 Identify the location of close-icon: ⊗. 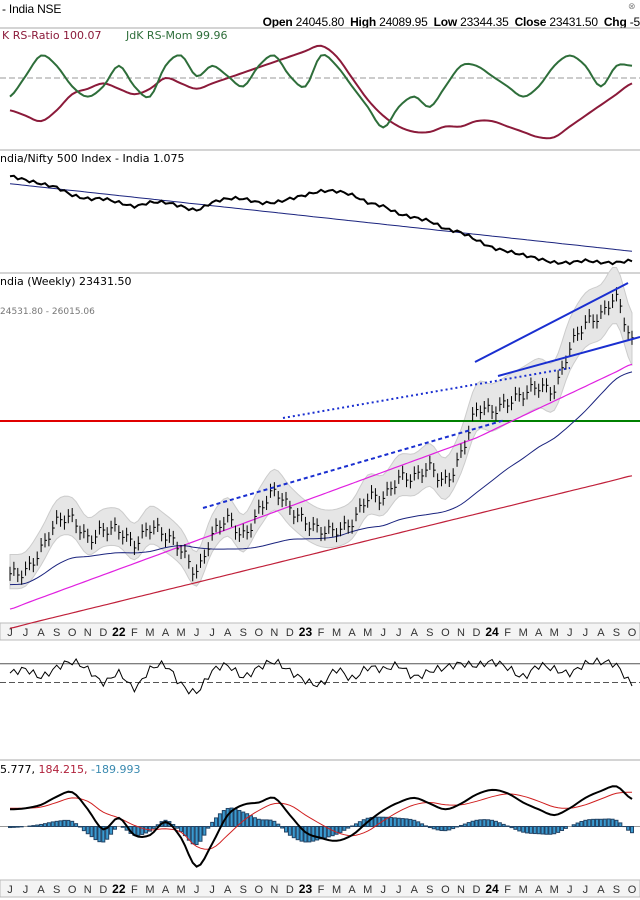
(632, 7).